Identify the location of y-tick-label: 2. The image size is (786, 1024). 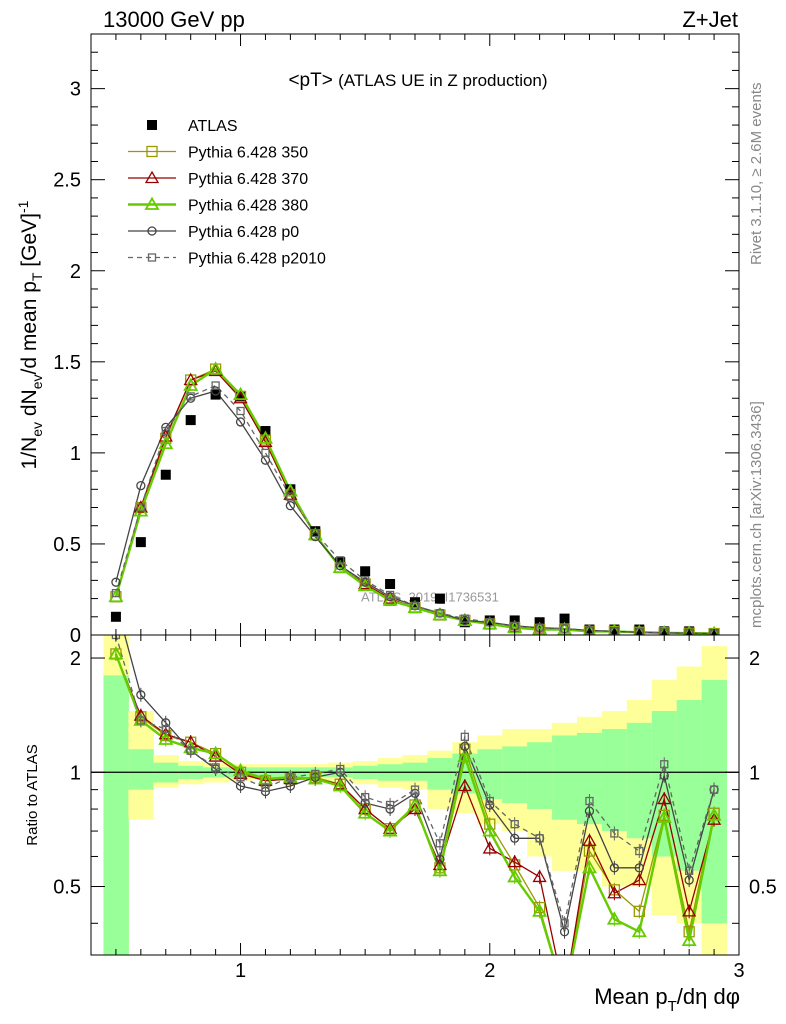
(75, 272).